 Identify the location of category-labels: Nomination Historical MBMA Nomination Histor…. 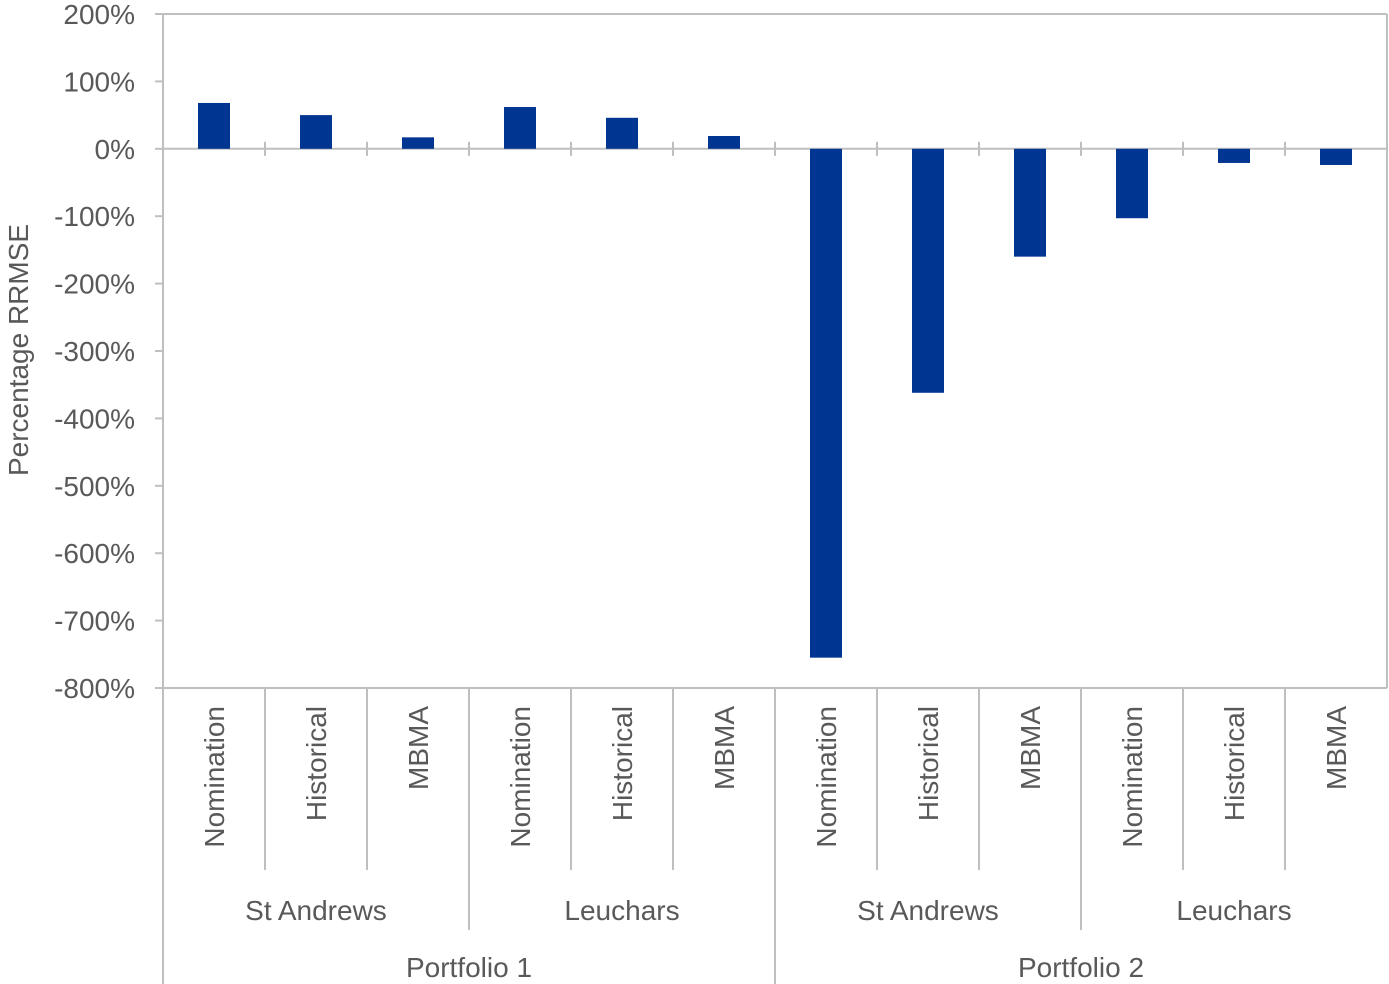
(775, 777).